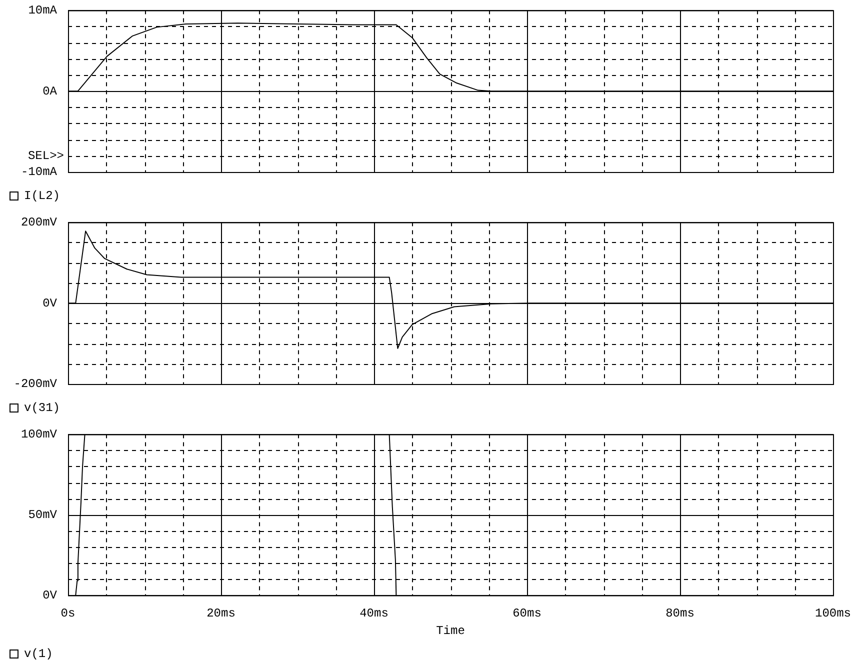 This screenshot has height=670, width=857. What do you see at coordinates (36, 384) in the screenshot?
I see `y-tick-label: -200mV` at bounding box center [36, 384].